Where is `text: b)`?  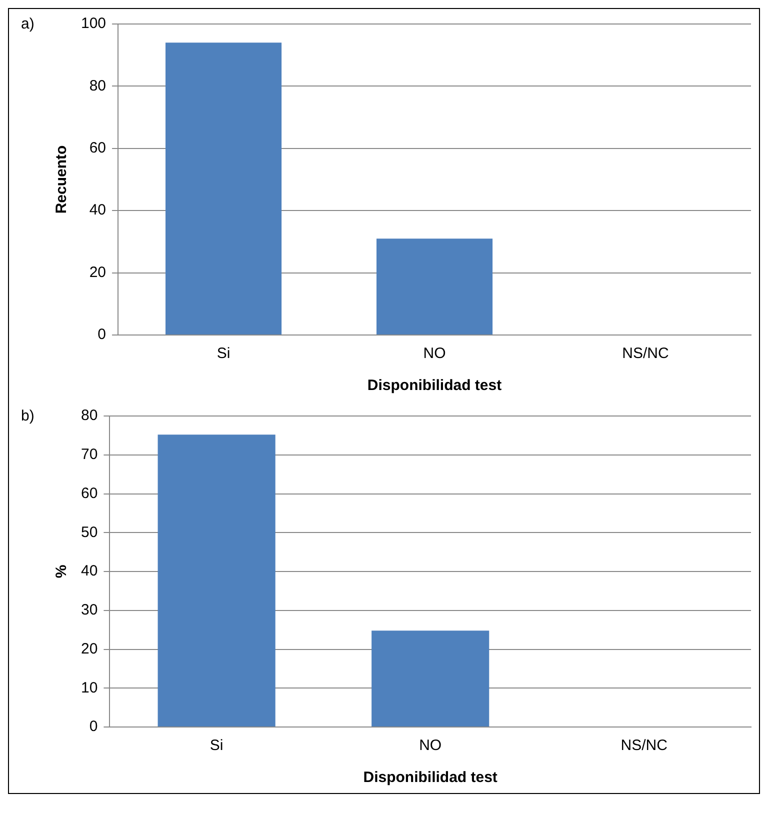 text: b) is located at coordinates (27, 416).